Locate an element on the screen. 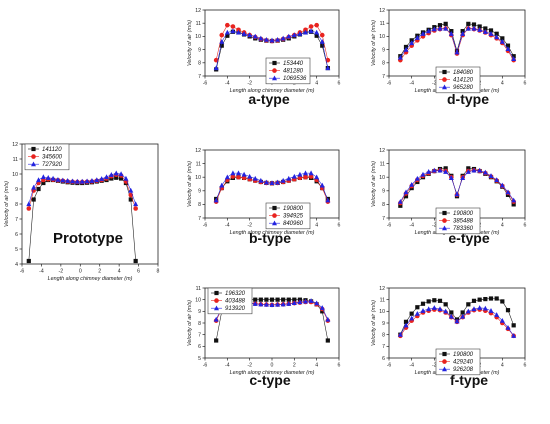 The width and height of the screenshot is (550, 424). x-tick-label: -2 is located at coordinates (434, 84).